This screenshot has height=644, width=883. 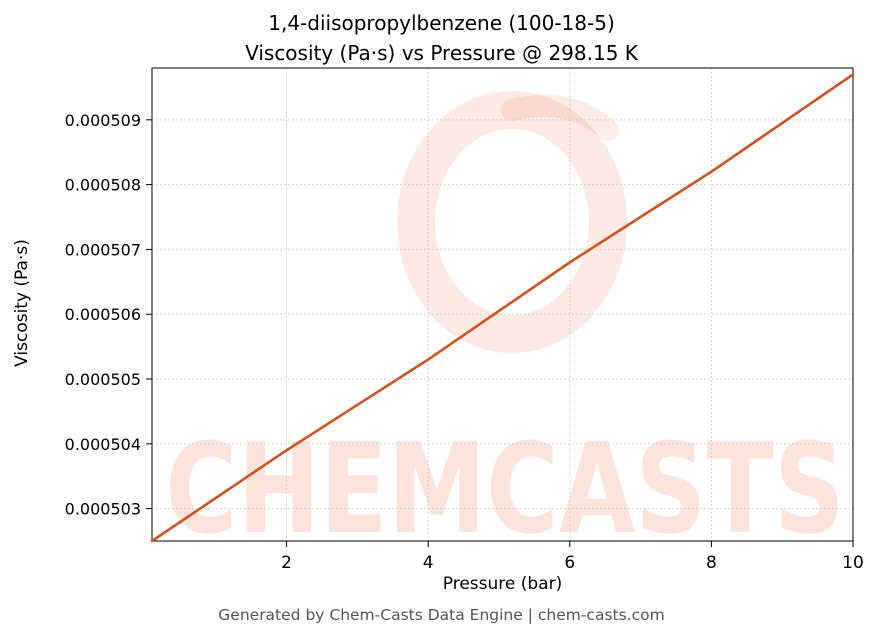 What do you see at coordinates (103, 120) in the screenshot?
I see `y-tick-label: 0.000509` at bounding box center [103, 120].